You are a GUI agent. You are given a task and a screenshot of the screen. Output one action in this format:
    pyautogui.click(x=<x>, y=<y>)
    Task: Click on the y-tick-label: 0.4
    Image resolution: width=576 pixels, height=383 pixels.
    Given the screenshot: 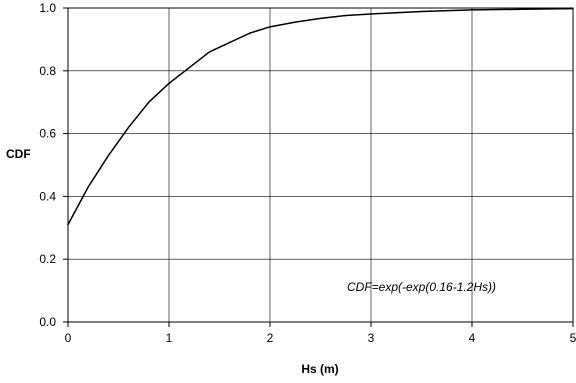 What is the action you would take?
    pyautogui.click(x=47, y=196)
    